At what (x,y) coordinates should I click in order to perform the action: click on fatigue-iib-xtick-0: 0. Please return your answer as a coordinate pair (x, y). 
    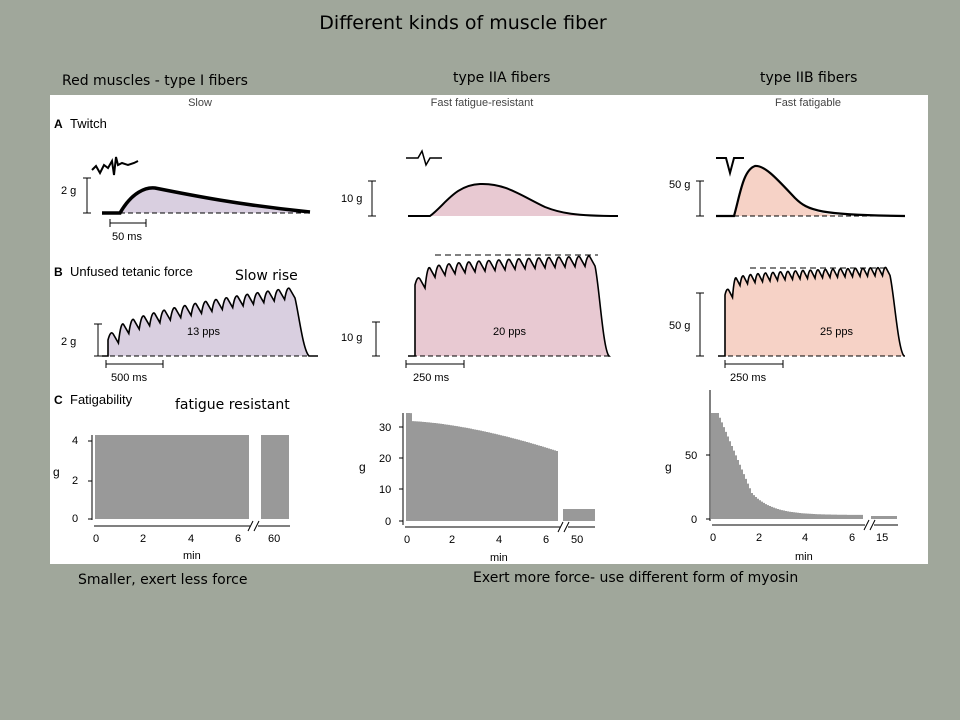
    Looking at the image, I should click on (713, 538).